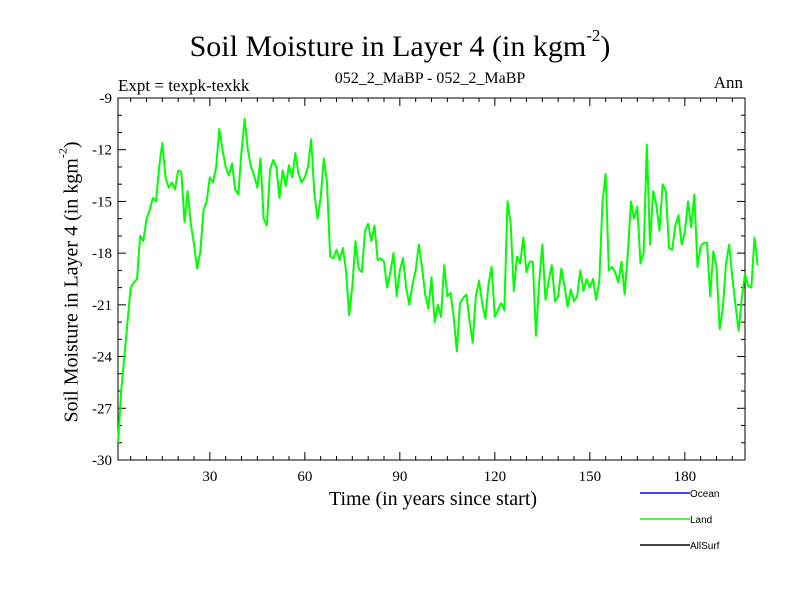  What do you see at coordinates (605, 46) in the screenshot?
I see `chart-title-close: )` at bounding box center [605, 46].